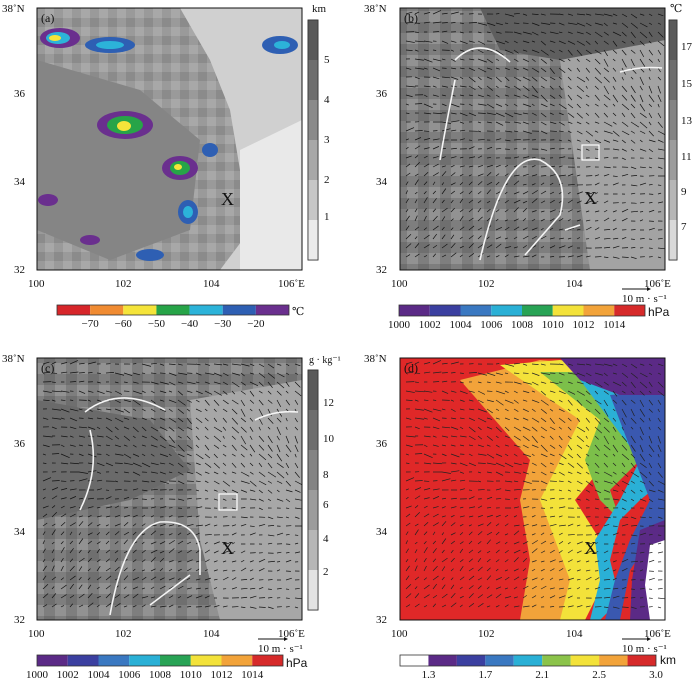 The width and height of the screenshot is (700, 680). Describe the element at coordinates (13, 359) in the screenshot. I see `svg-text: 38˚N` at that location.